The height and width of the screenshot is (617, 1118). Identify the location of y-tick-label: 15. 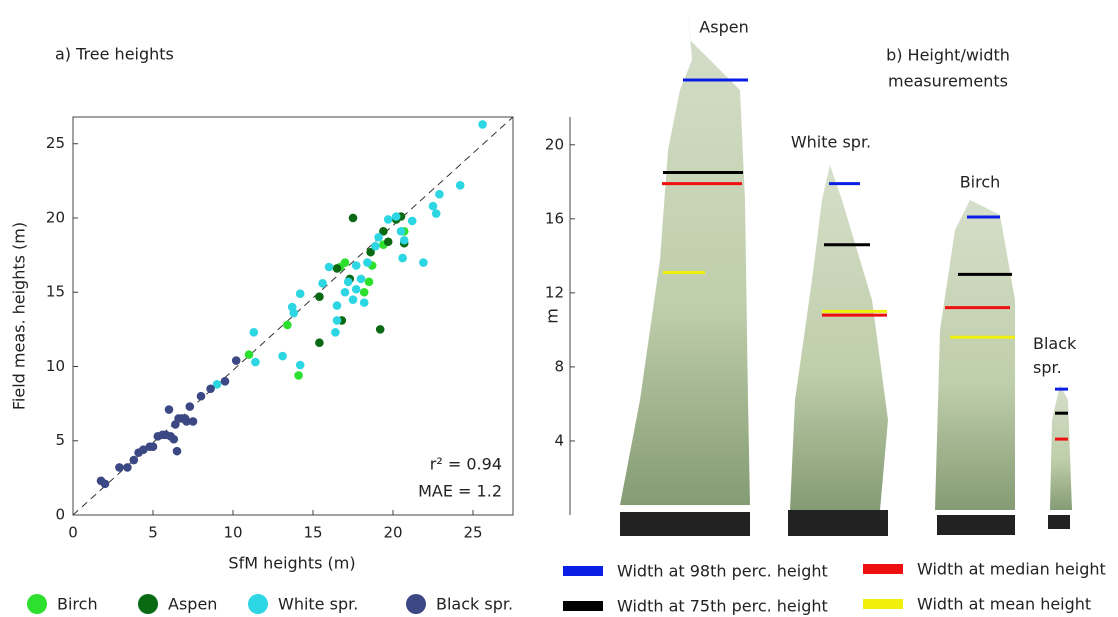
(55, 292).